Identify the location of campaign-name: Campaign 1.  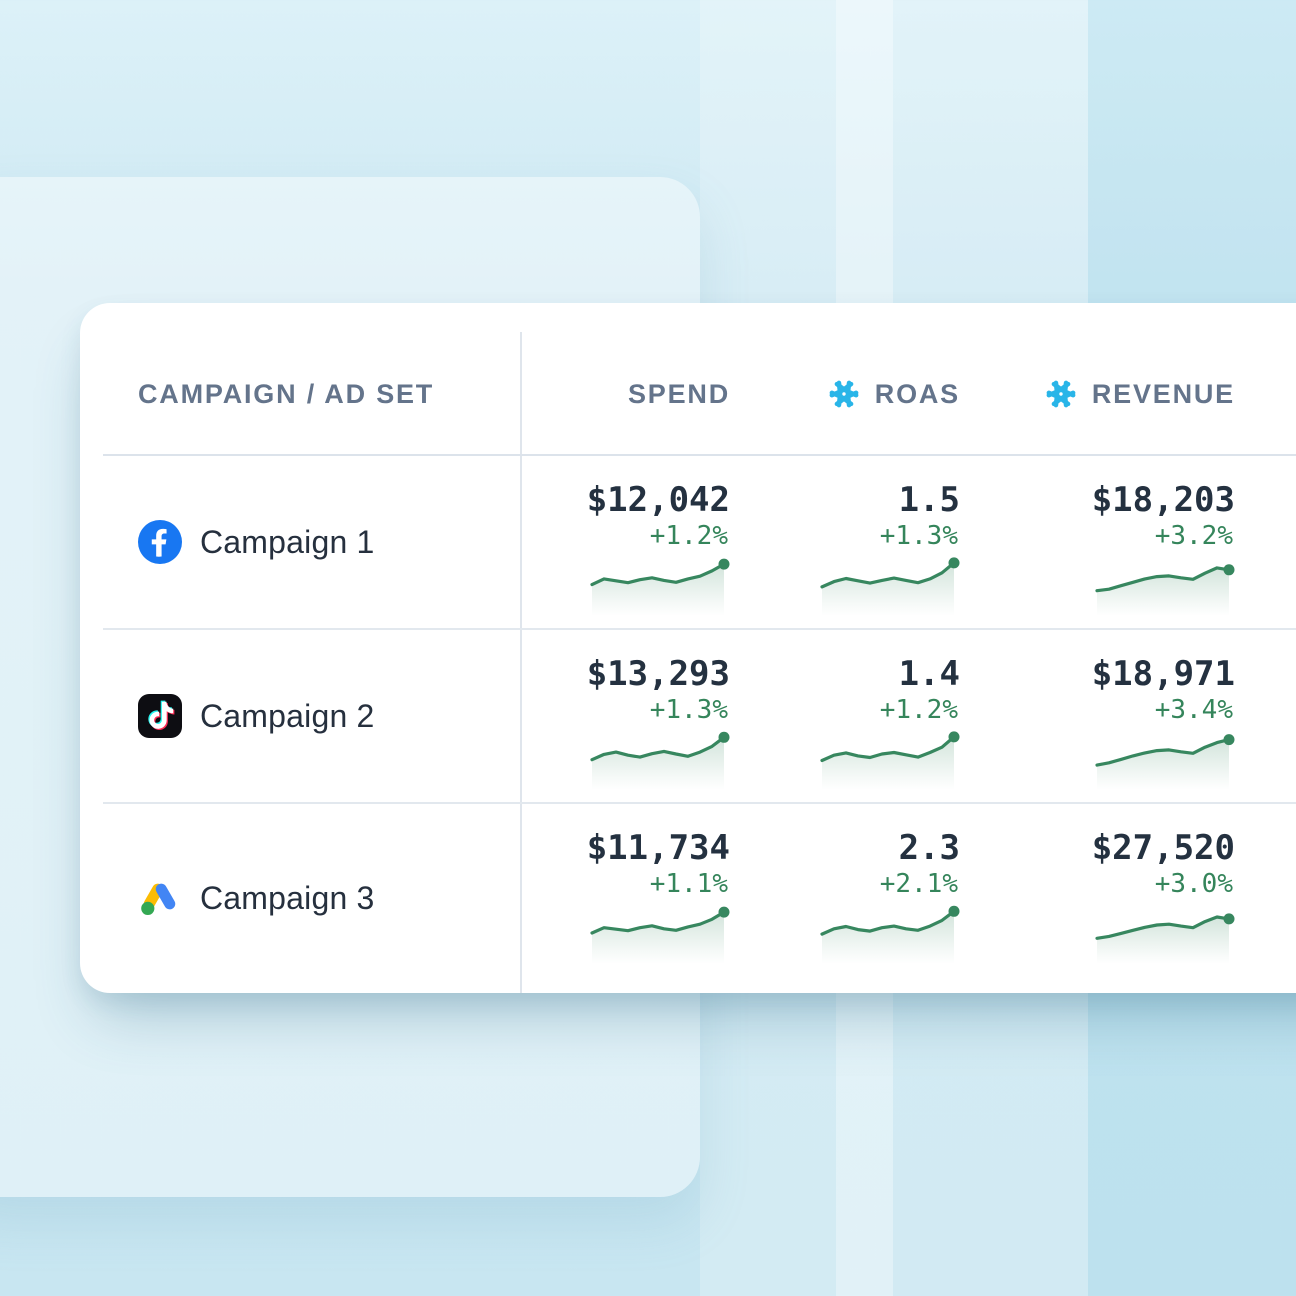
(287, 541).